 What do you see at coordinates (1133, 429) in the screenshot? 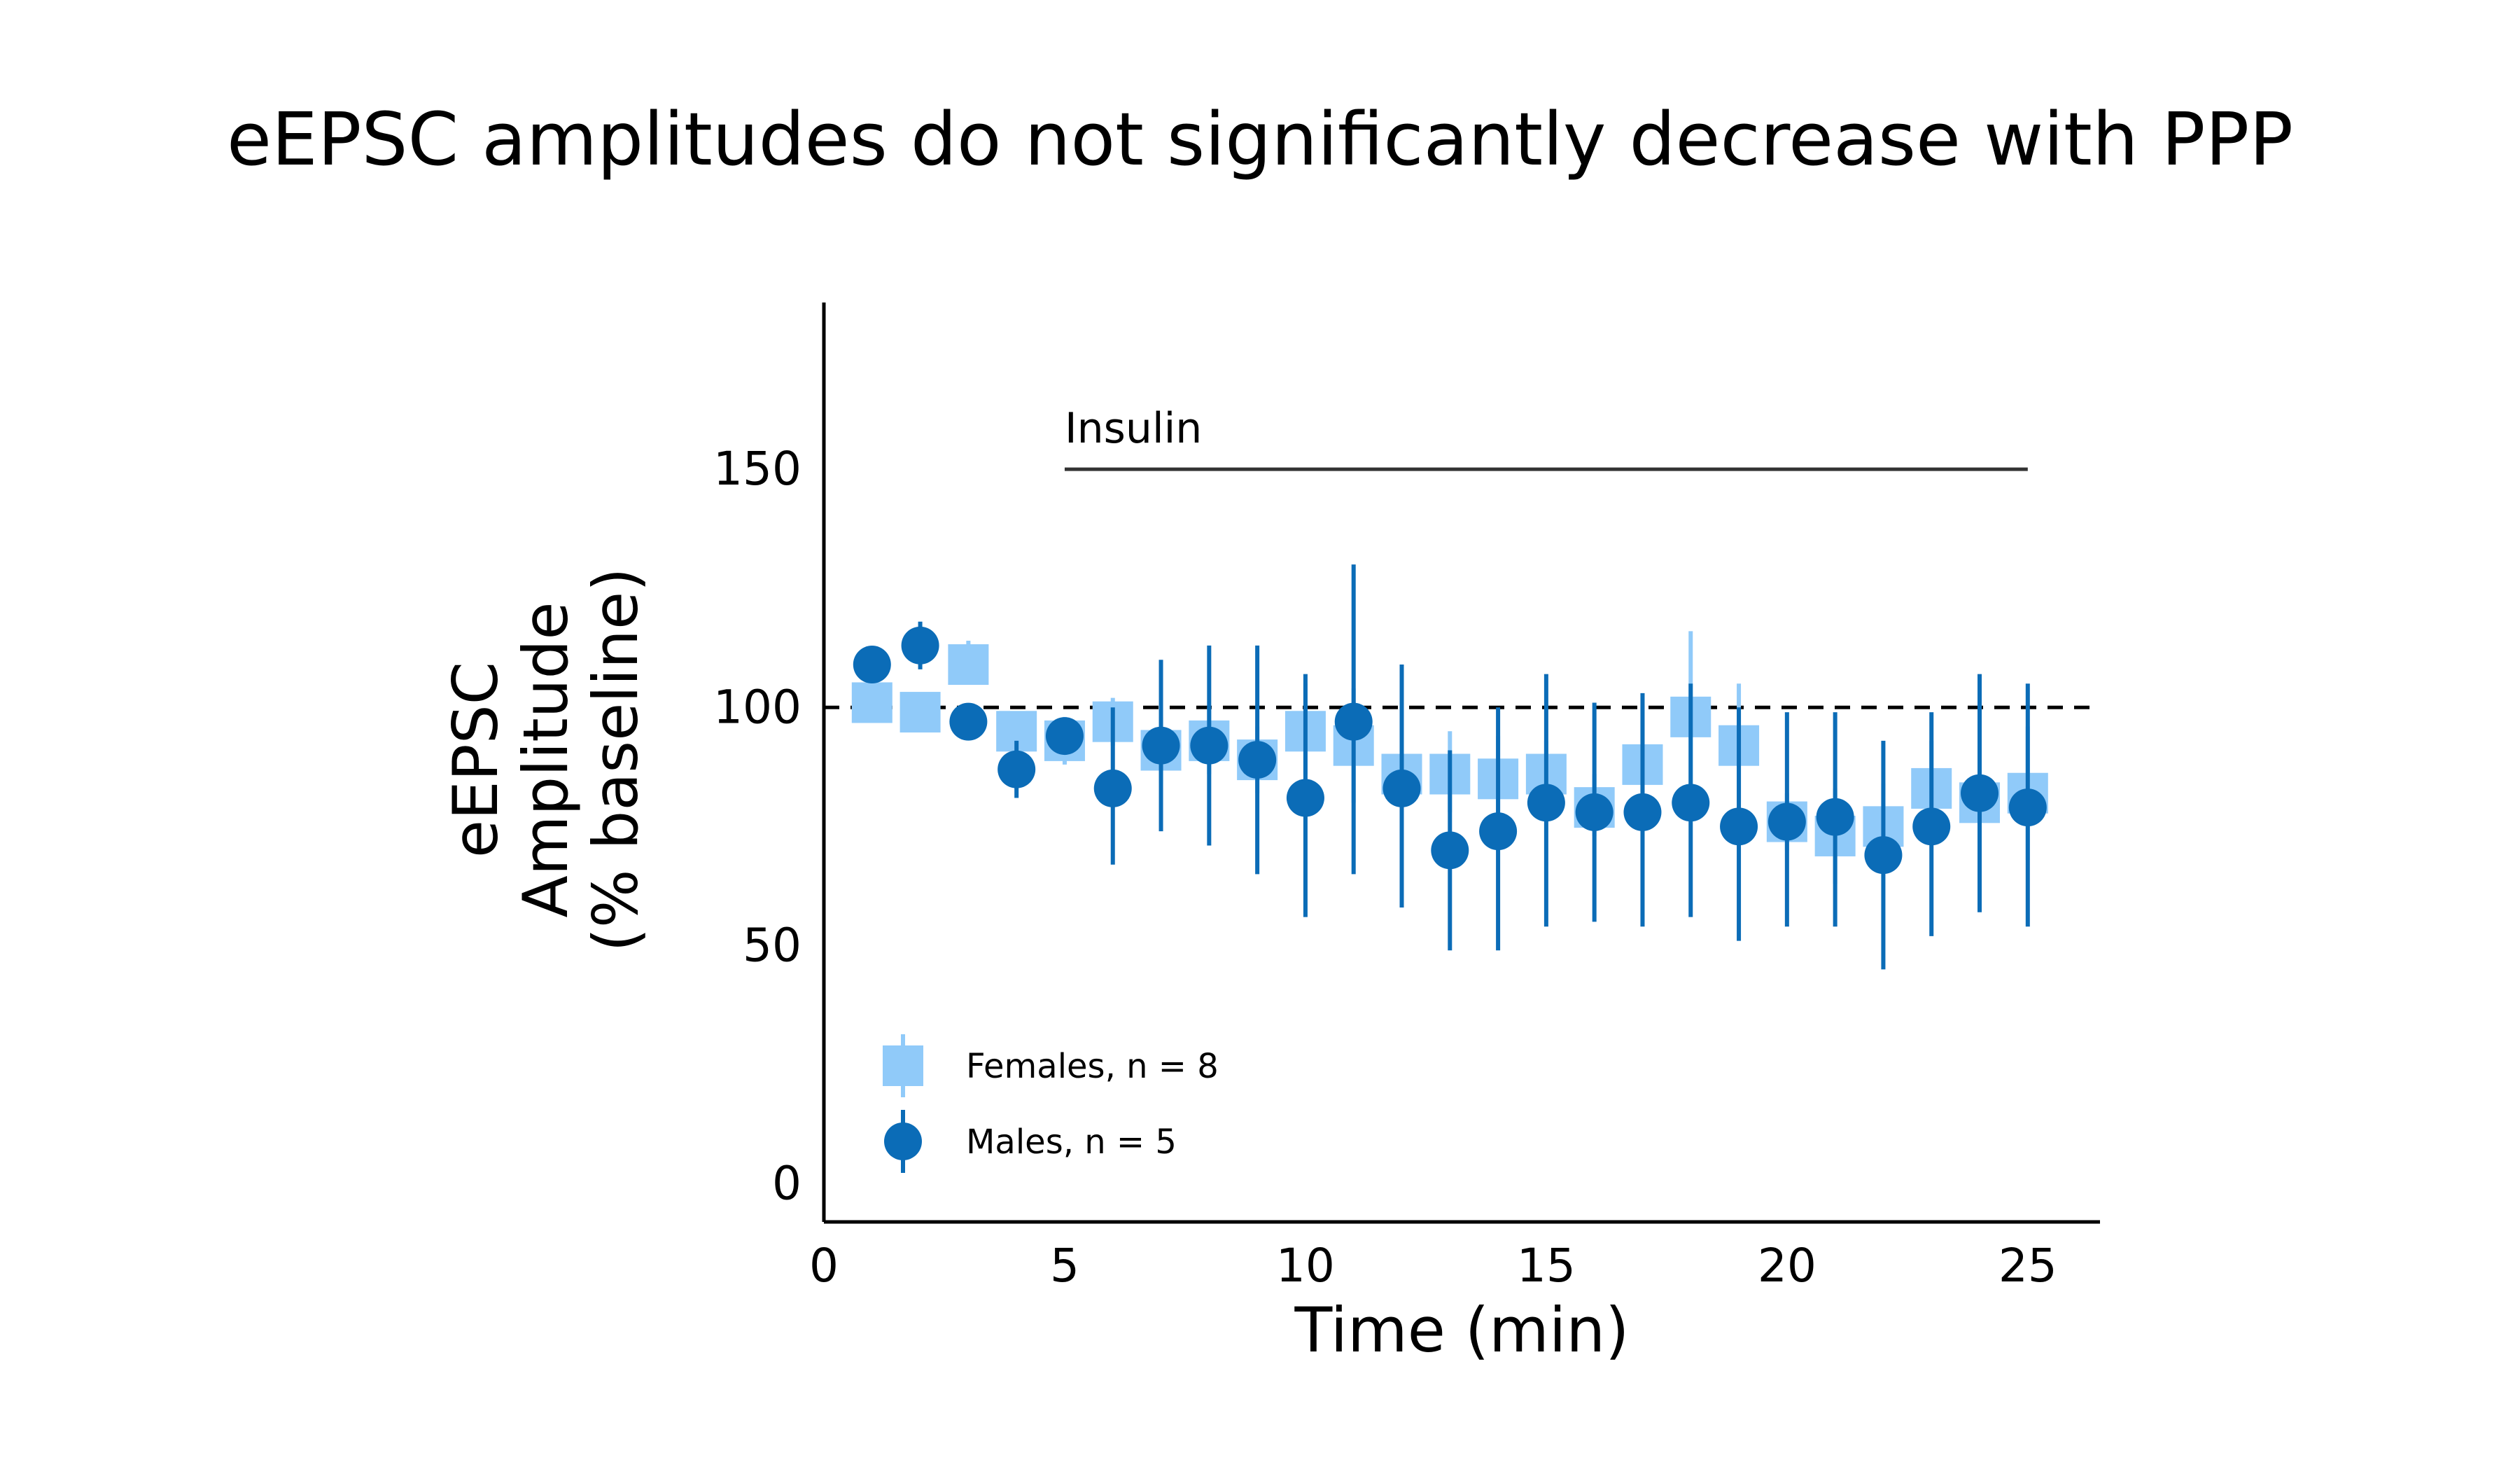
I see `insulin-label: Insulin` at bounding box center [1133, 429].